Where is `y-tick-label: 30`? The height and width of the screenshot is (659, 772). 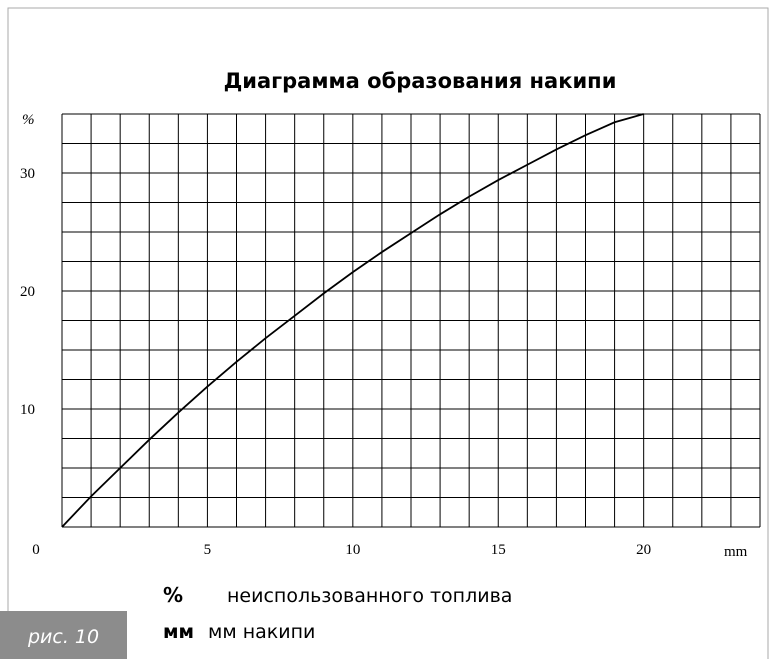
y-tick-label: 30 is located at coordinates (27, 174).